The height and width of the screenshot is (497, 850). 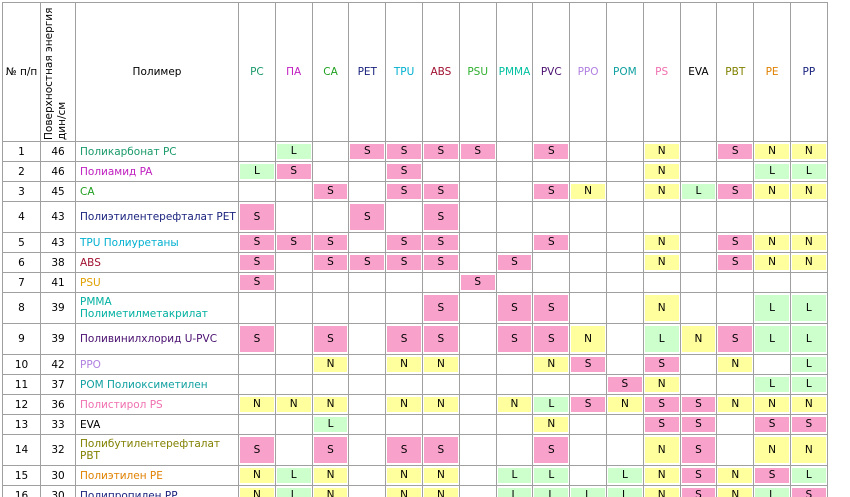 I want to click on row-energy: 43, so click(x=58, y=242).